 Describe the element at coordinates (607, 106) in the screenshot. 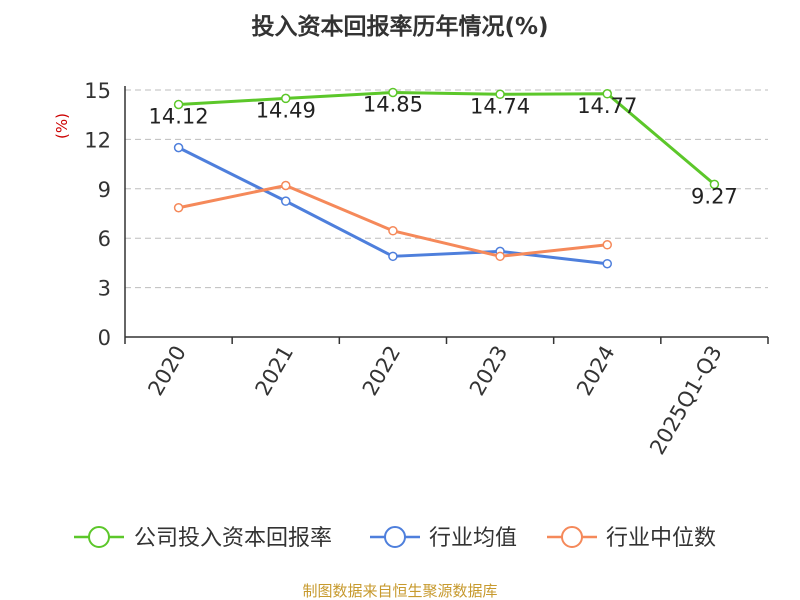

I see `data-label: 14.77` at that location.